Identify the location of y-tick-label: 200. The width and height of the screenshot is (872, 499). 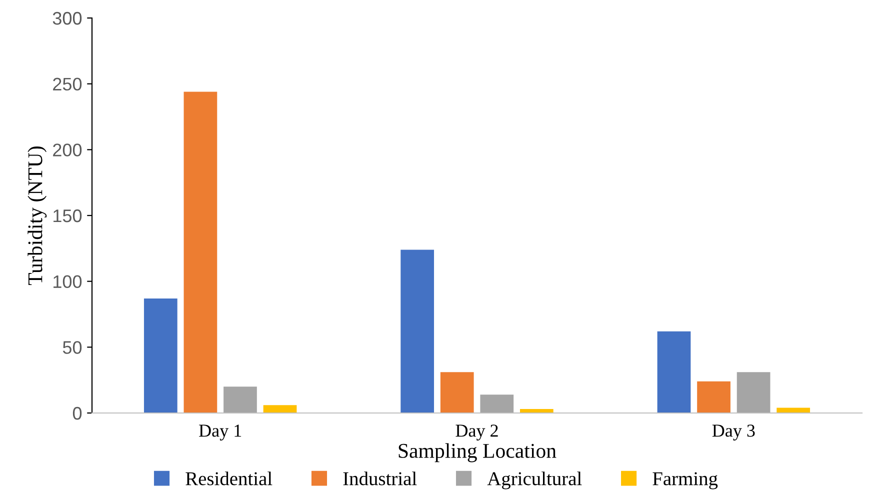
(67, 150).